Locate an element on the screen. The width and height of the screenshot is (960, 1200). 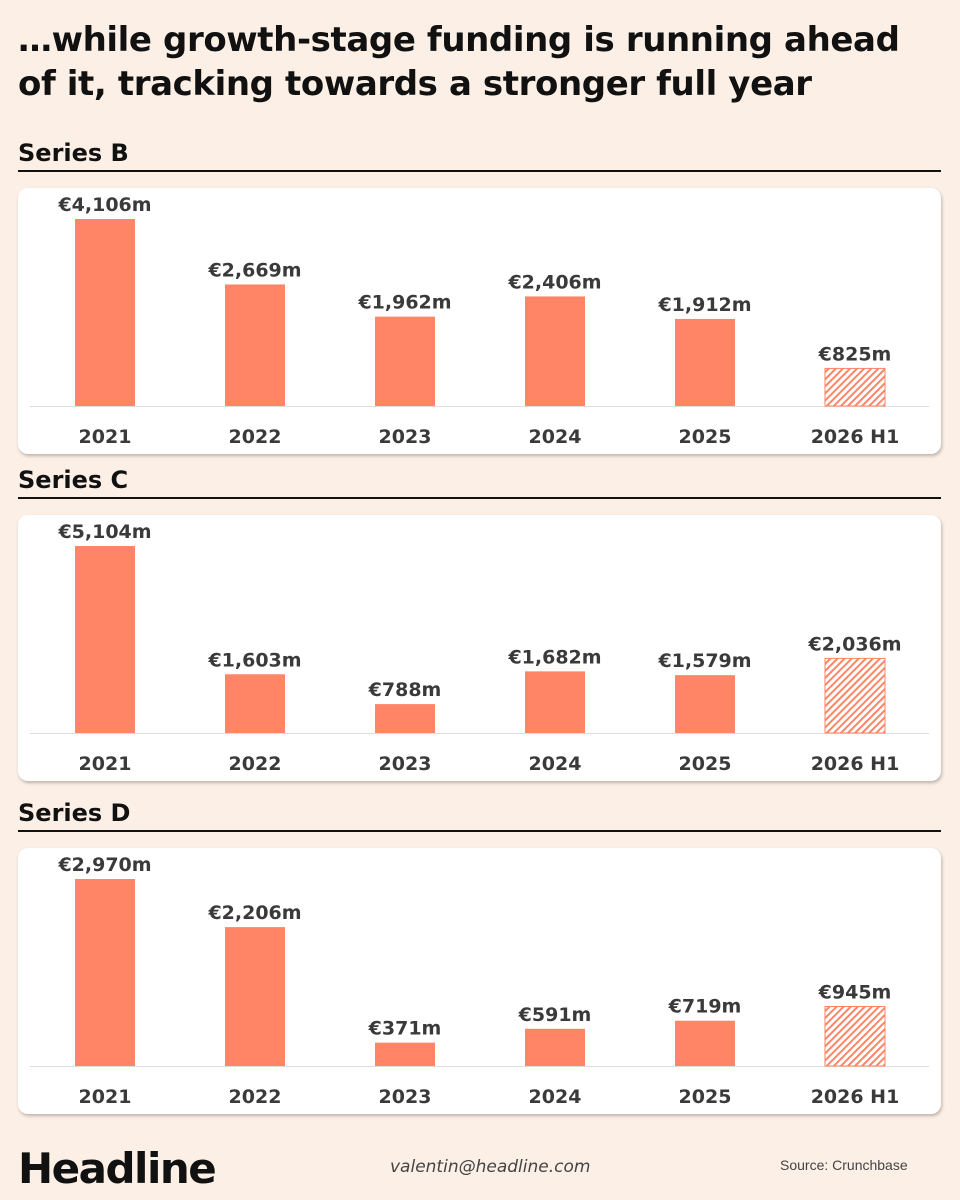
data-label: €1,603m is located at coordinates (254, 660).